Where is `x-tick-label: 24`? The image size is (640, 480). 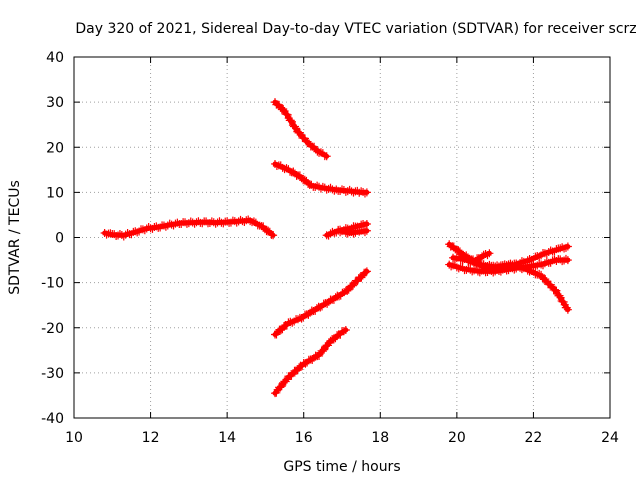
x-tick-label: 24 is located at coordinates (610, 438).